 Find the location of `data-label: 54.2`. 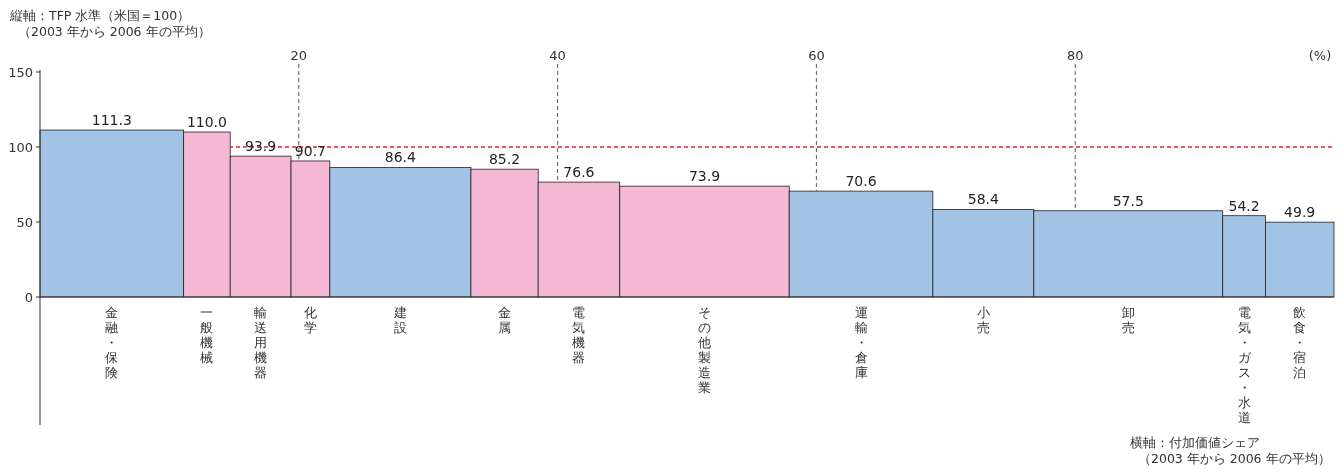

data-label: 54.2 is located at coordinates (1244, 205).